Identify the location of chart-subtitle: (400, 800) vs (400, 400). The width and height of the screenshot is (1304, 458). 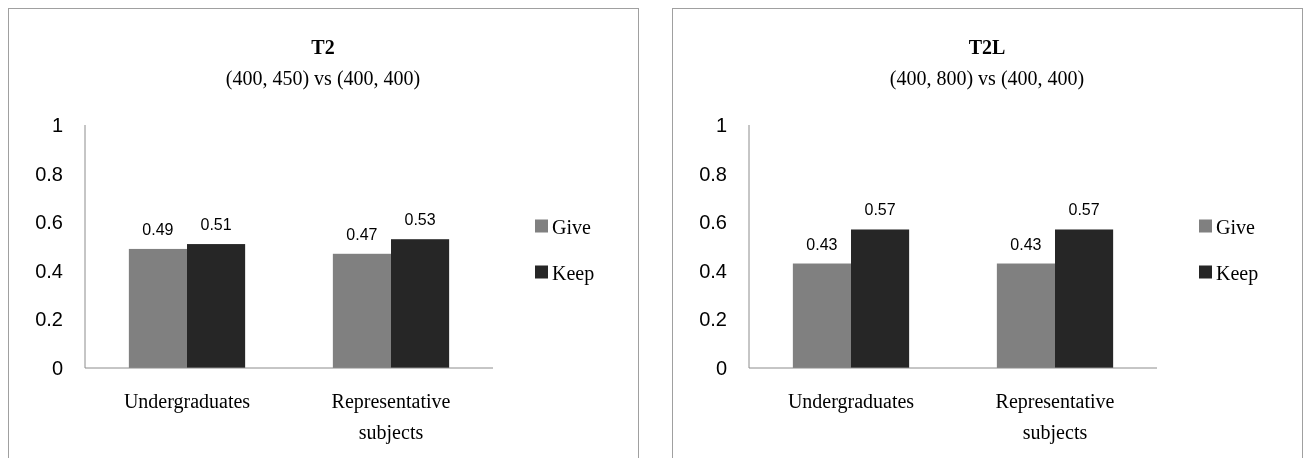
(987, 78).